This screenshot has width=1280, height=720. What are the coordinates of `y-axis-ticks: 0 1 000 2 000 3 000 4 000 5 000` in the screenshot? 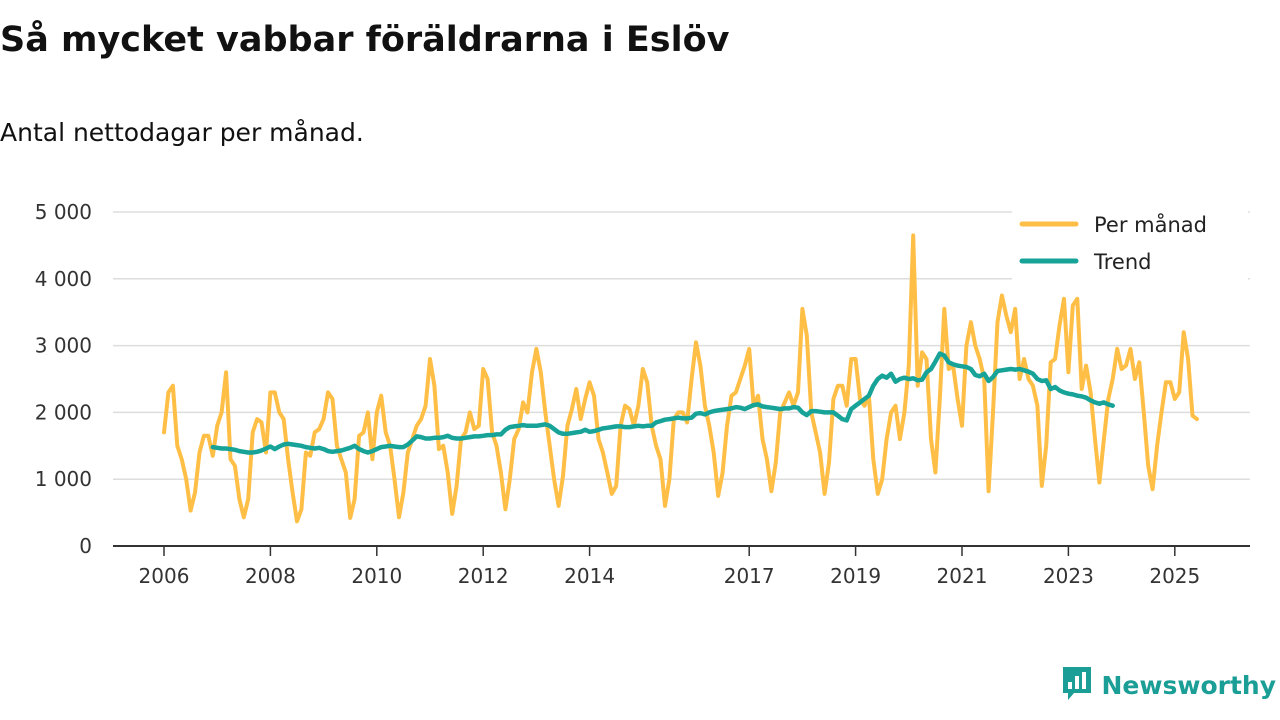 It's located at (63, 379).